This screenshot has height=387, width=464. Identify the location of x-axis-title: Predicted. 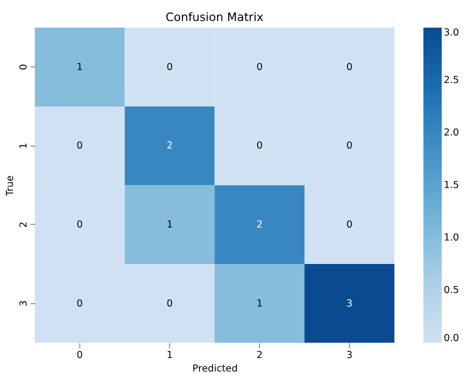
(215, 368).